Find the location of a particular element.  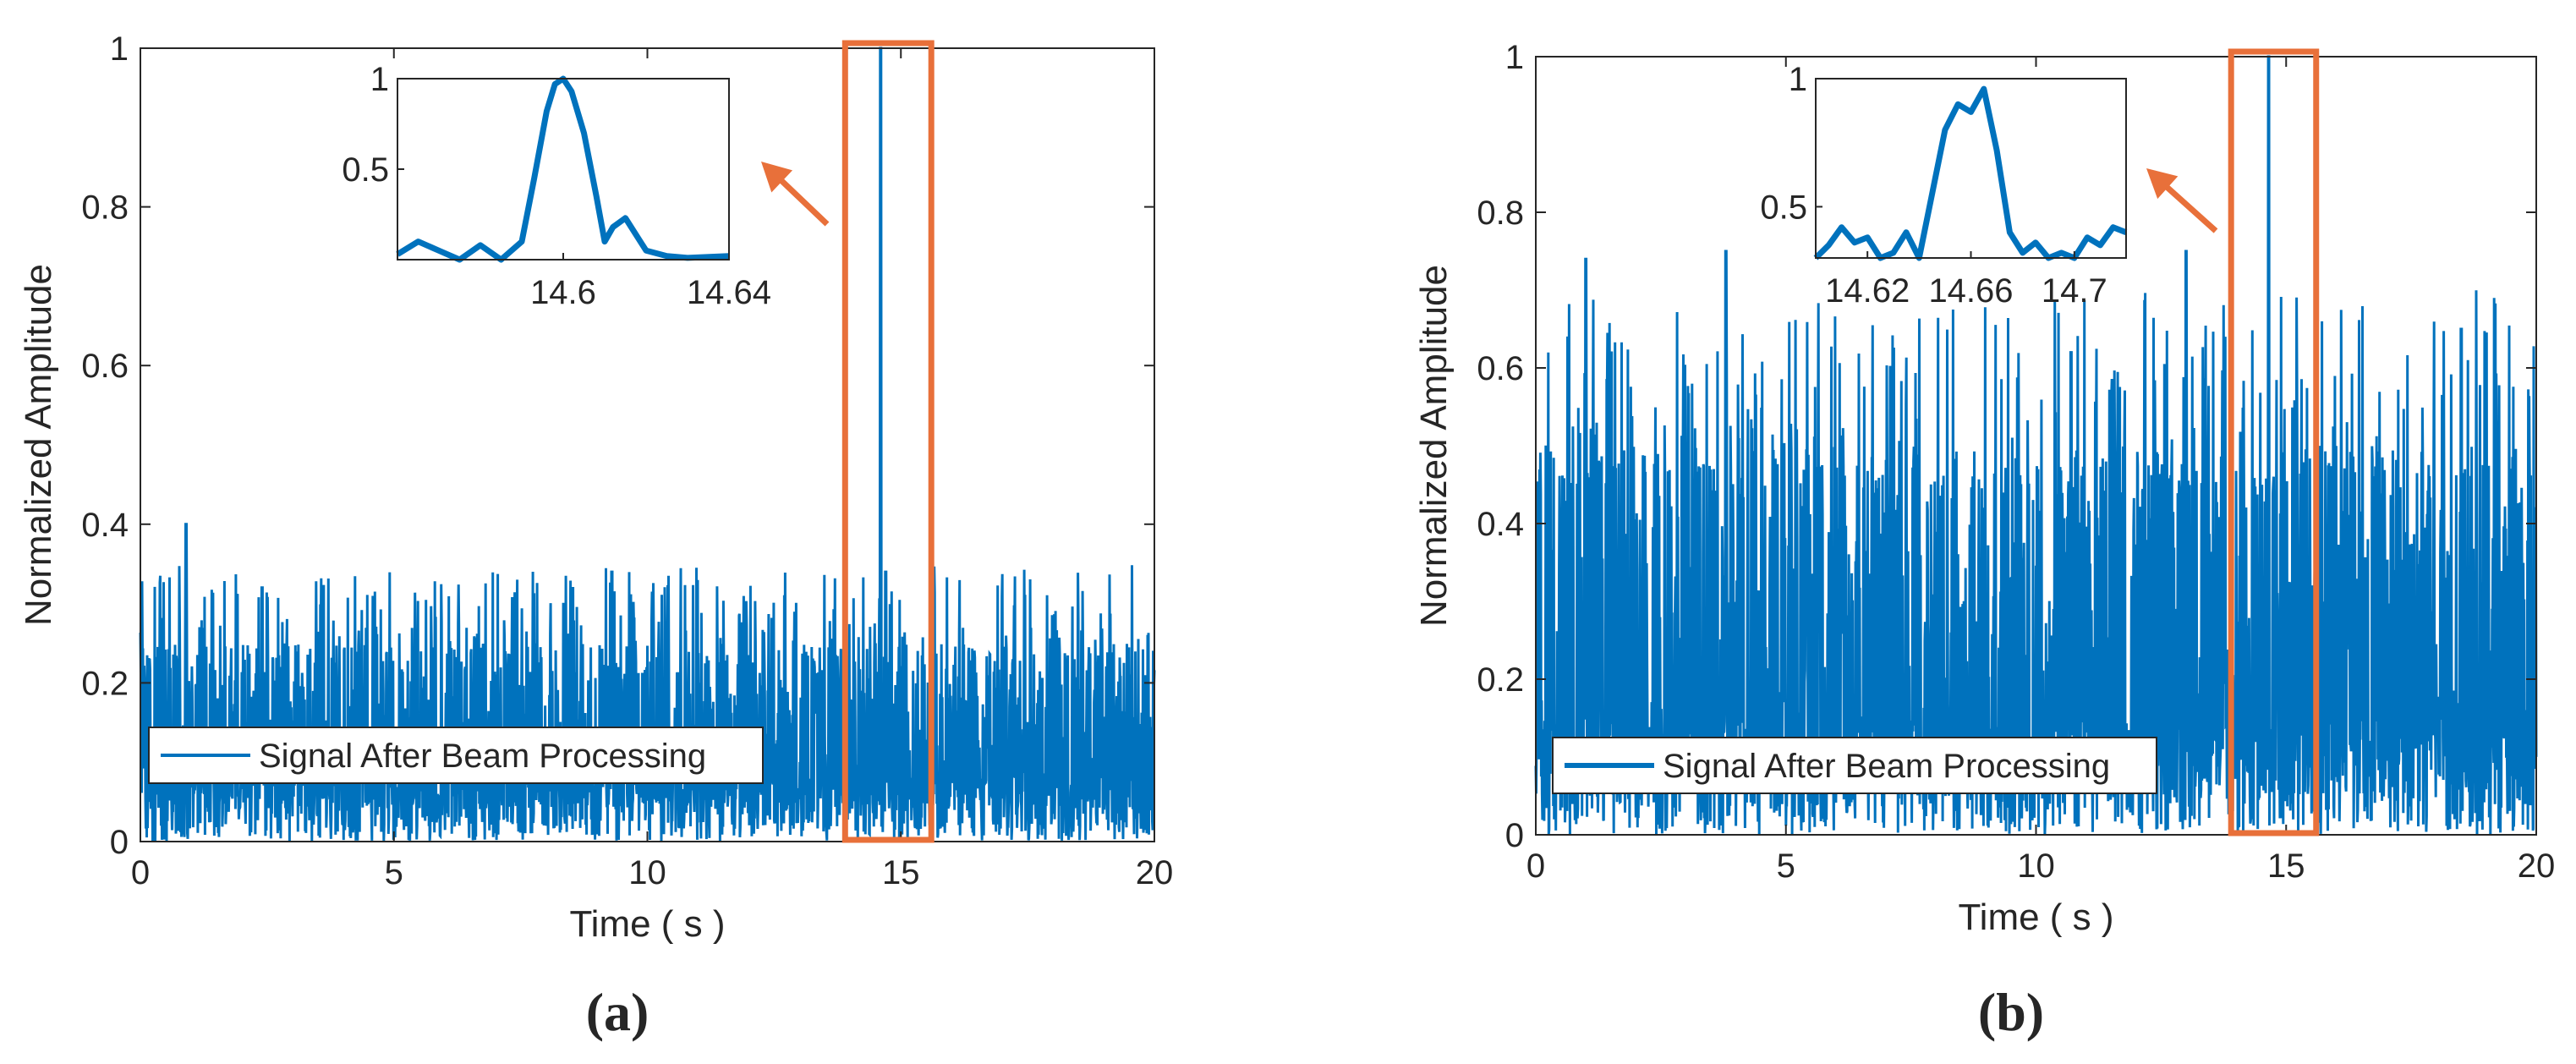

inset-x-tick-label: 14.66 is located at coordinates (1970, 291).